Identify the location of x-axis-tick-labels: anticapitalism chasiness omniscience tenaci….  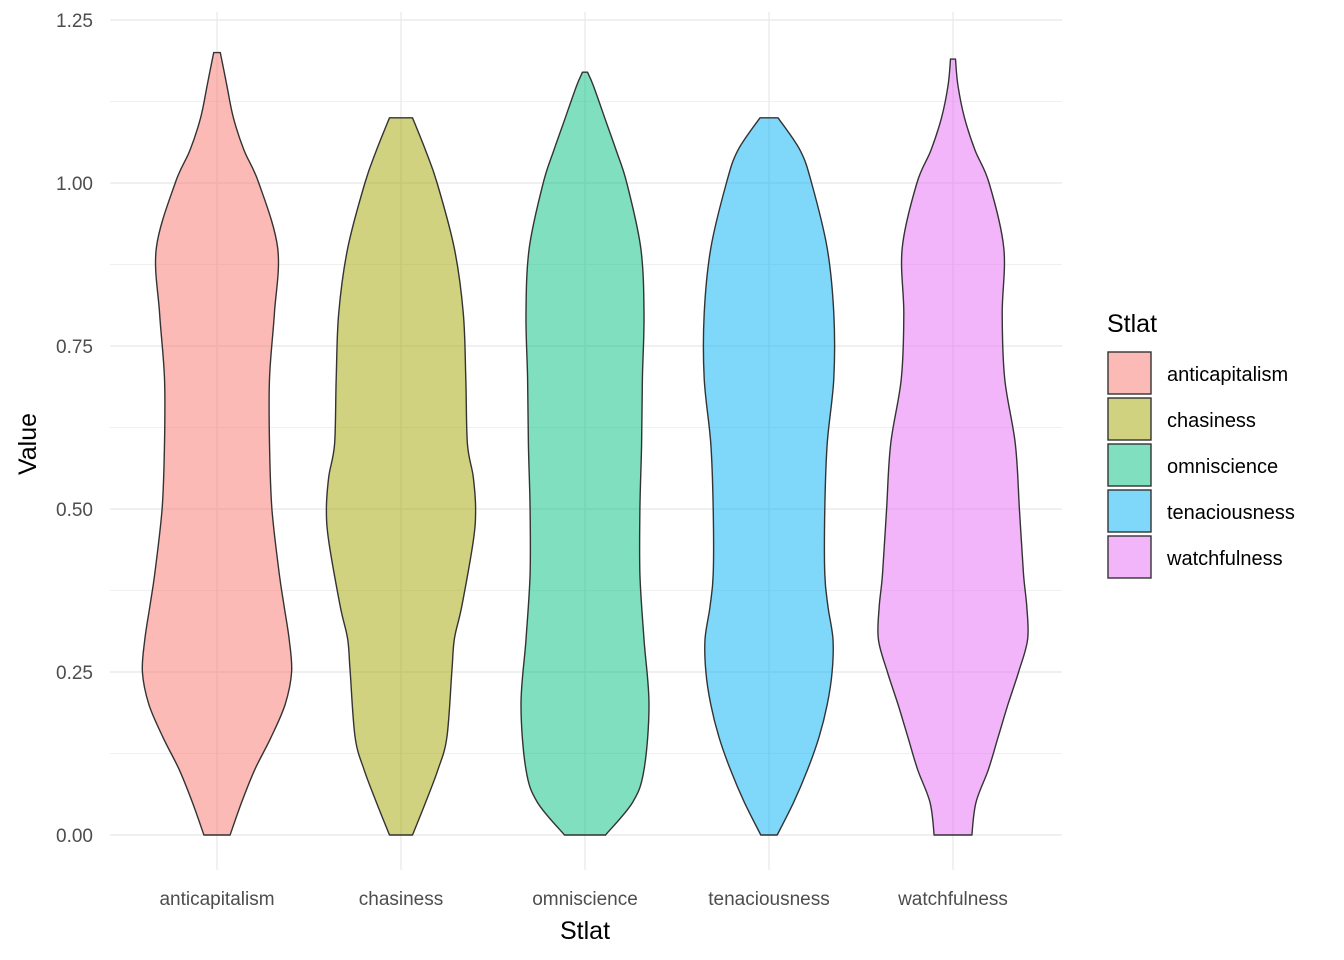
(583, 899).